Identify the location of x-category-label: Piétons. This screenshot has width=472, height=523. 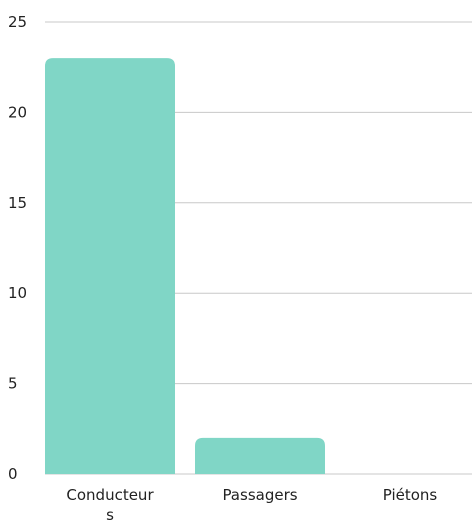
(410, 495).